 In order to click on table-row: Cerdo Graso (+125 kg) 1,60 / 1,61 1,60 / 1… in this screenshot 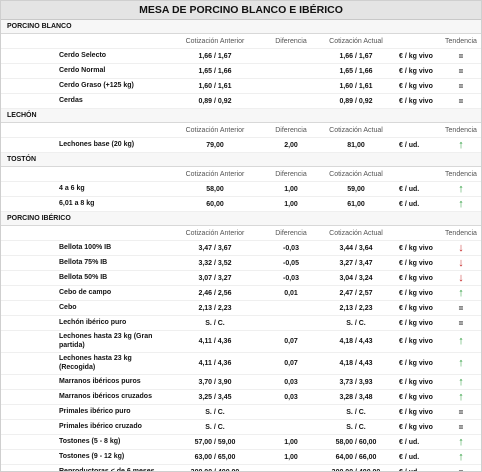, I will do `click(241, 86)`.